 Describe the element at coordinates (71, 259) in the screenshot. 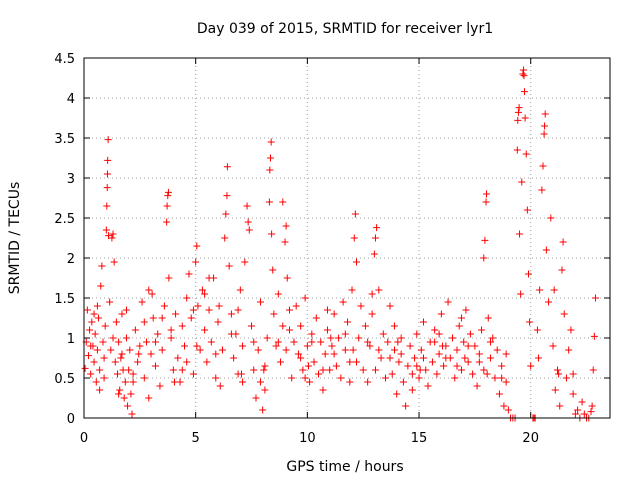

I see `y-tick-label: 2` at that location.